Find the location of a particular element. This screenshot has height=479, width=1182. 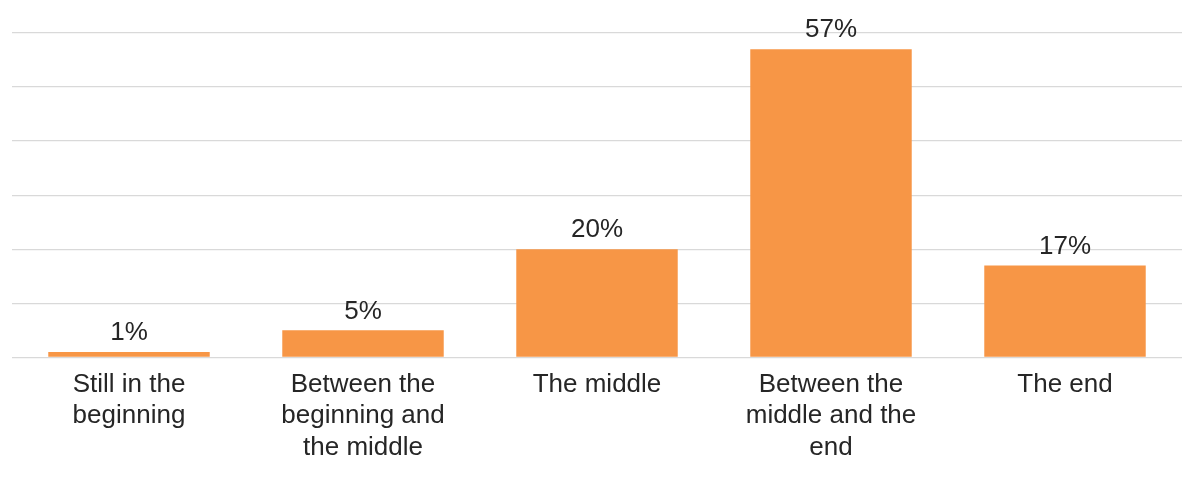

x-tick-label: Still in the beginning is located at coordinates (129, 399).